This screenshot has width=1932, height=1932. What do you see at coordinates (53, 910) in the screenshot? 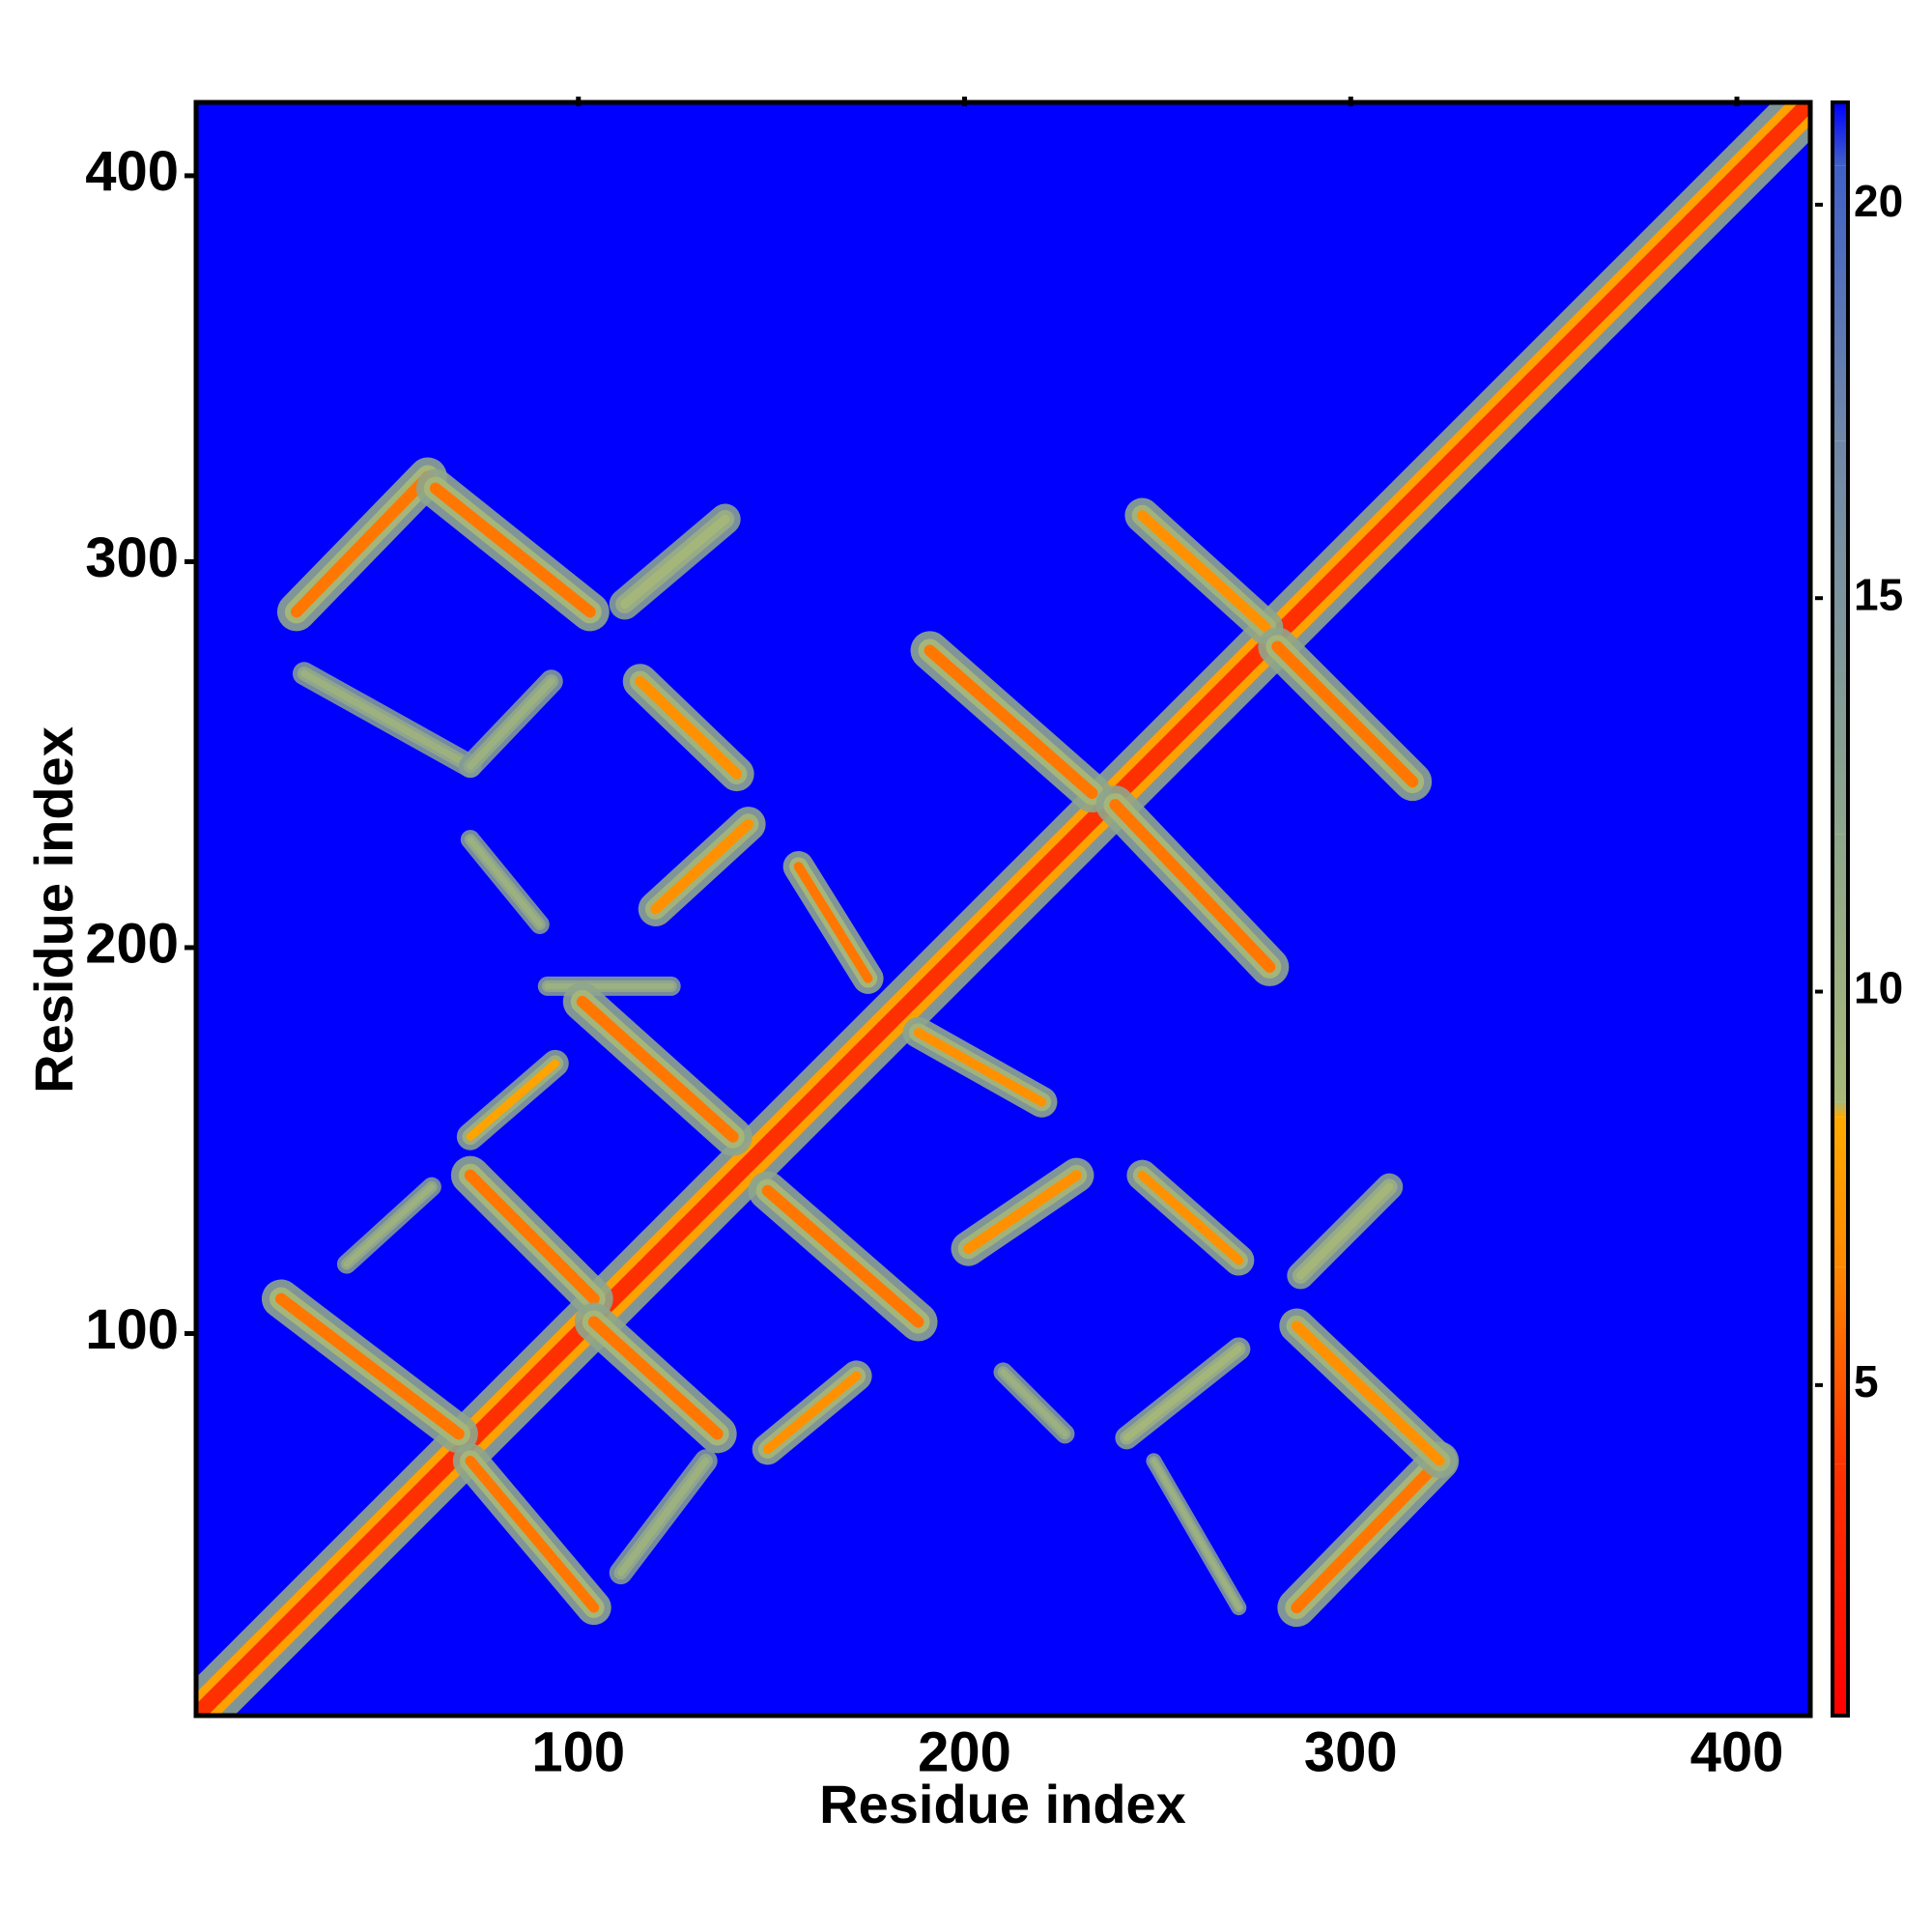
I see `y-axis-label: Residue index` at bounding box center [53, 910].